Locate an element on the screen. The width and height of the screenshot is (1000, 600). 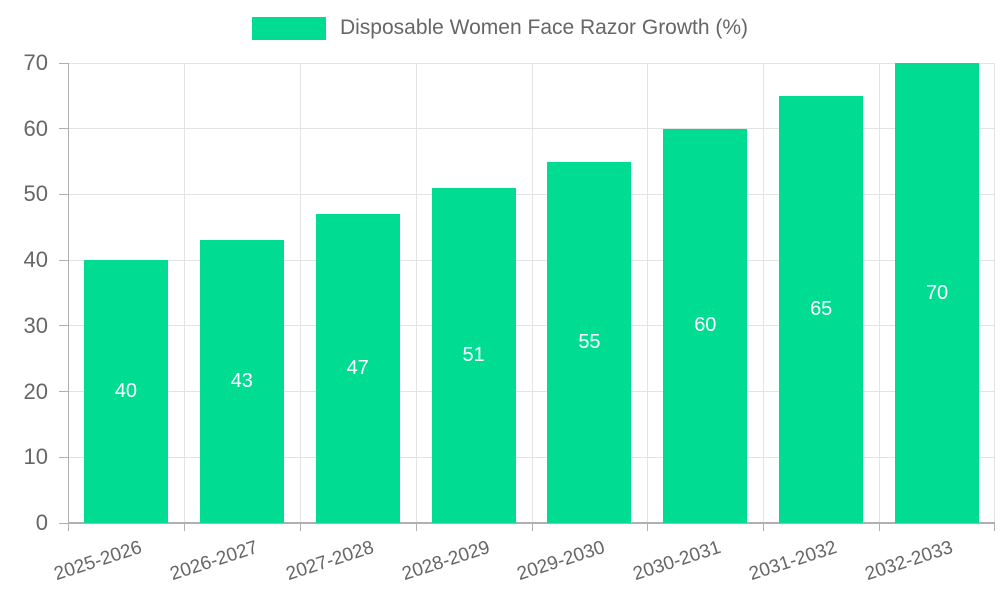
bar: 70 is located at coordinates (937, 293).